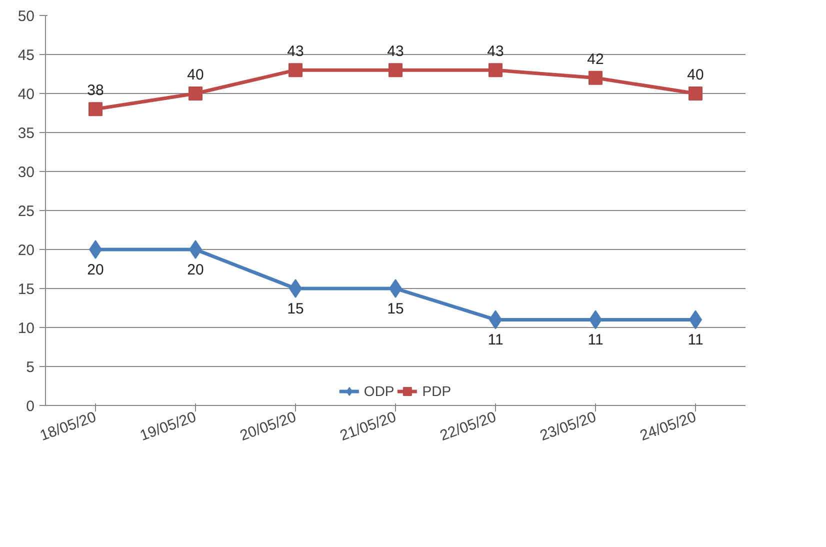 Image resolution: width=826 pixels, height=547 pixels. Describe the element at coordinates (26, 211) in the screenshot. I see `y-tick-label: 25` at that location.